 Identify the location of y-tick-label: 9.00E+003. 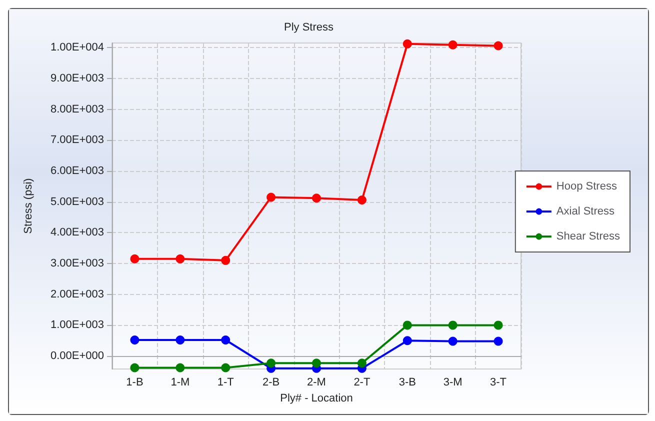
(77, 78).